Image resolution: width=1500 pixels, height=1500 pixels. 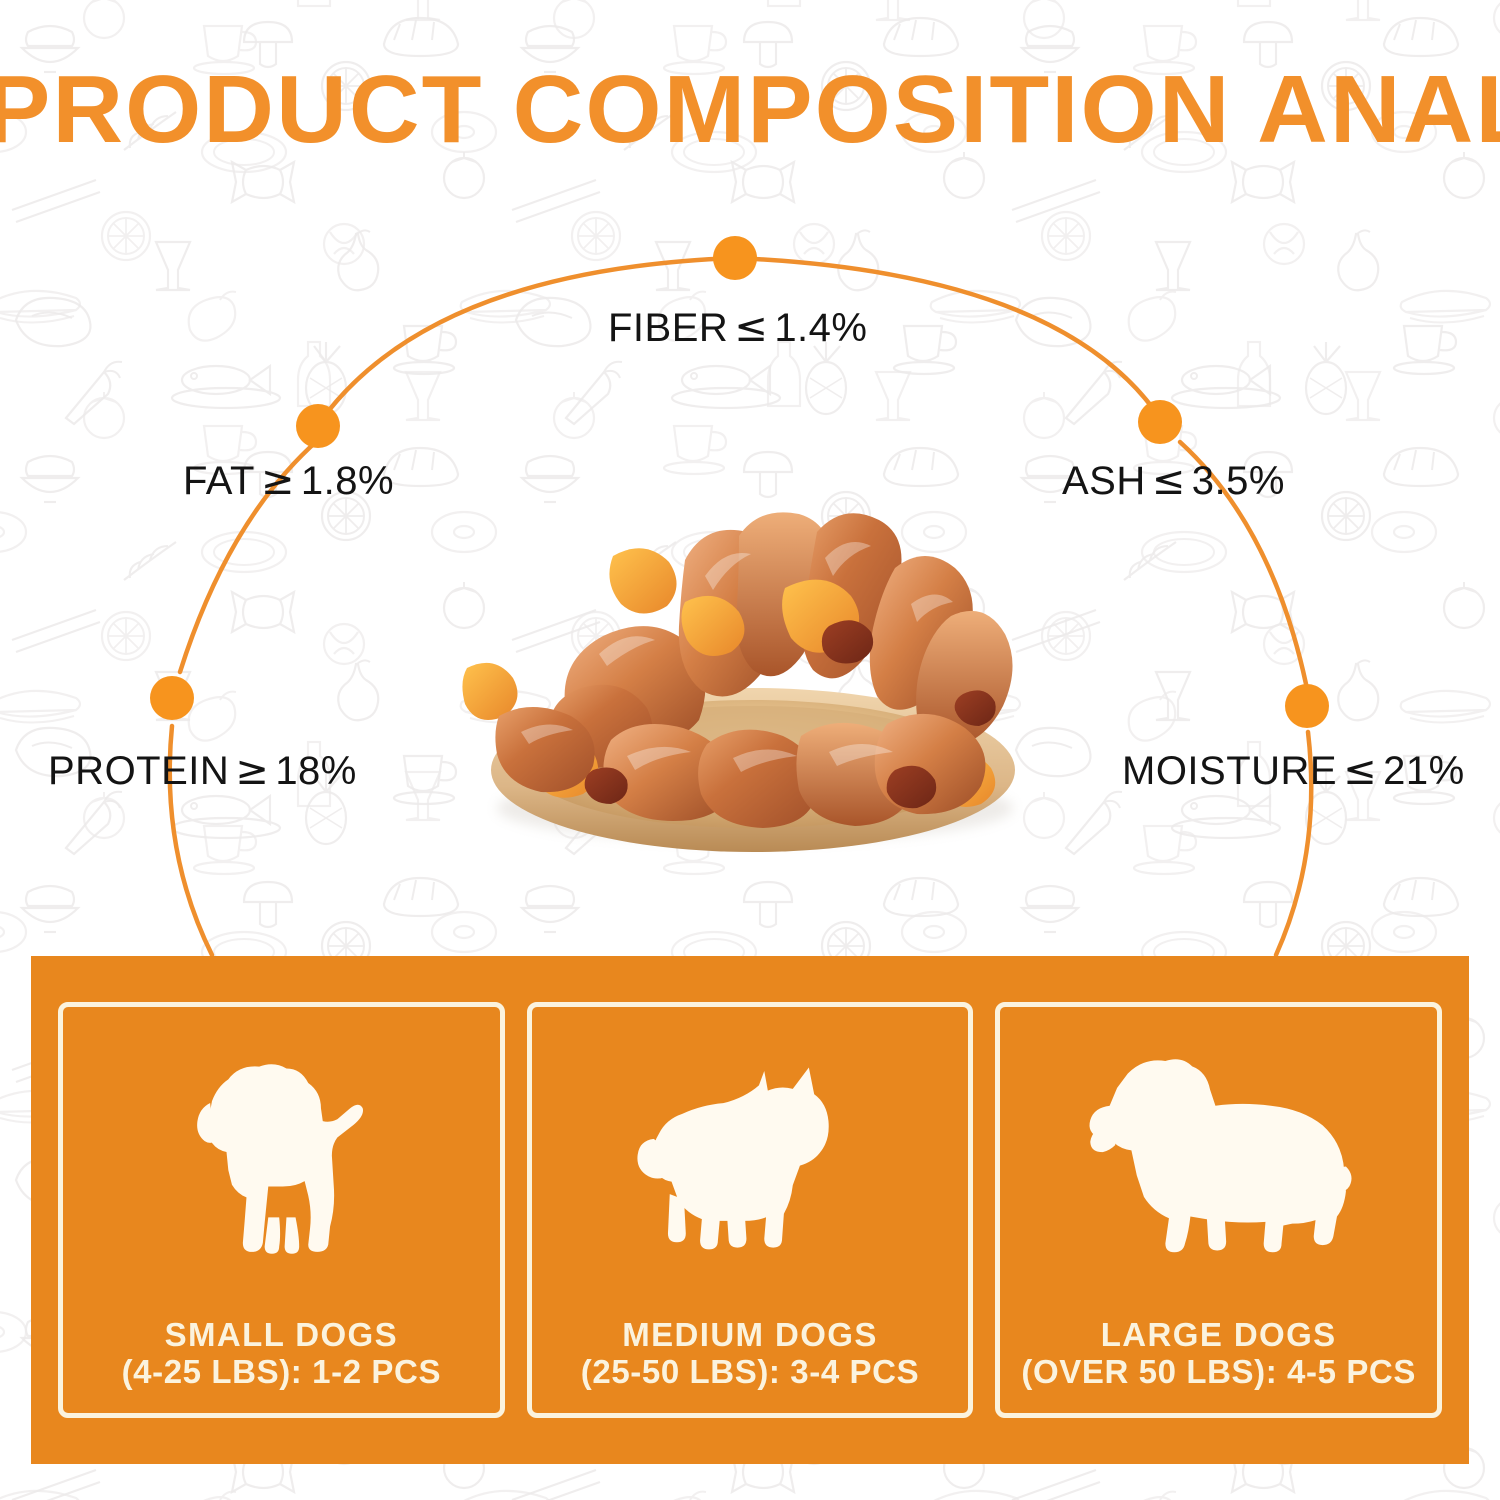 What do you see at coordinates (139, 771) in the screenshot?
I see `nutrient-name-protein: PROTEIN` at bounding box center [139, 771].